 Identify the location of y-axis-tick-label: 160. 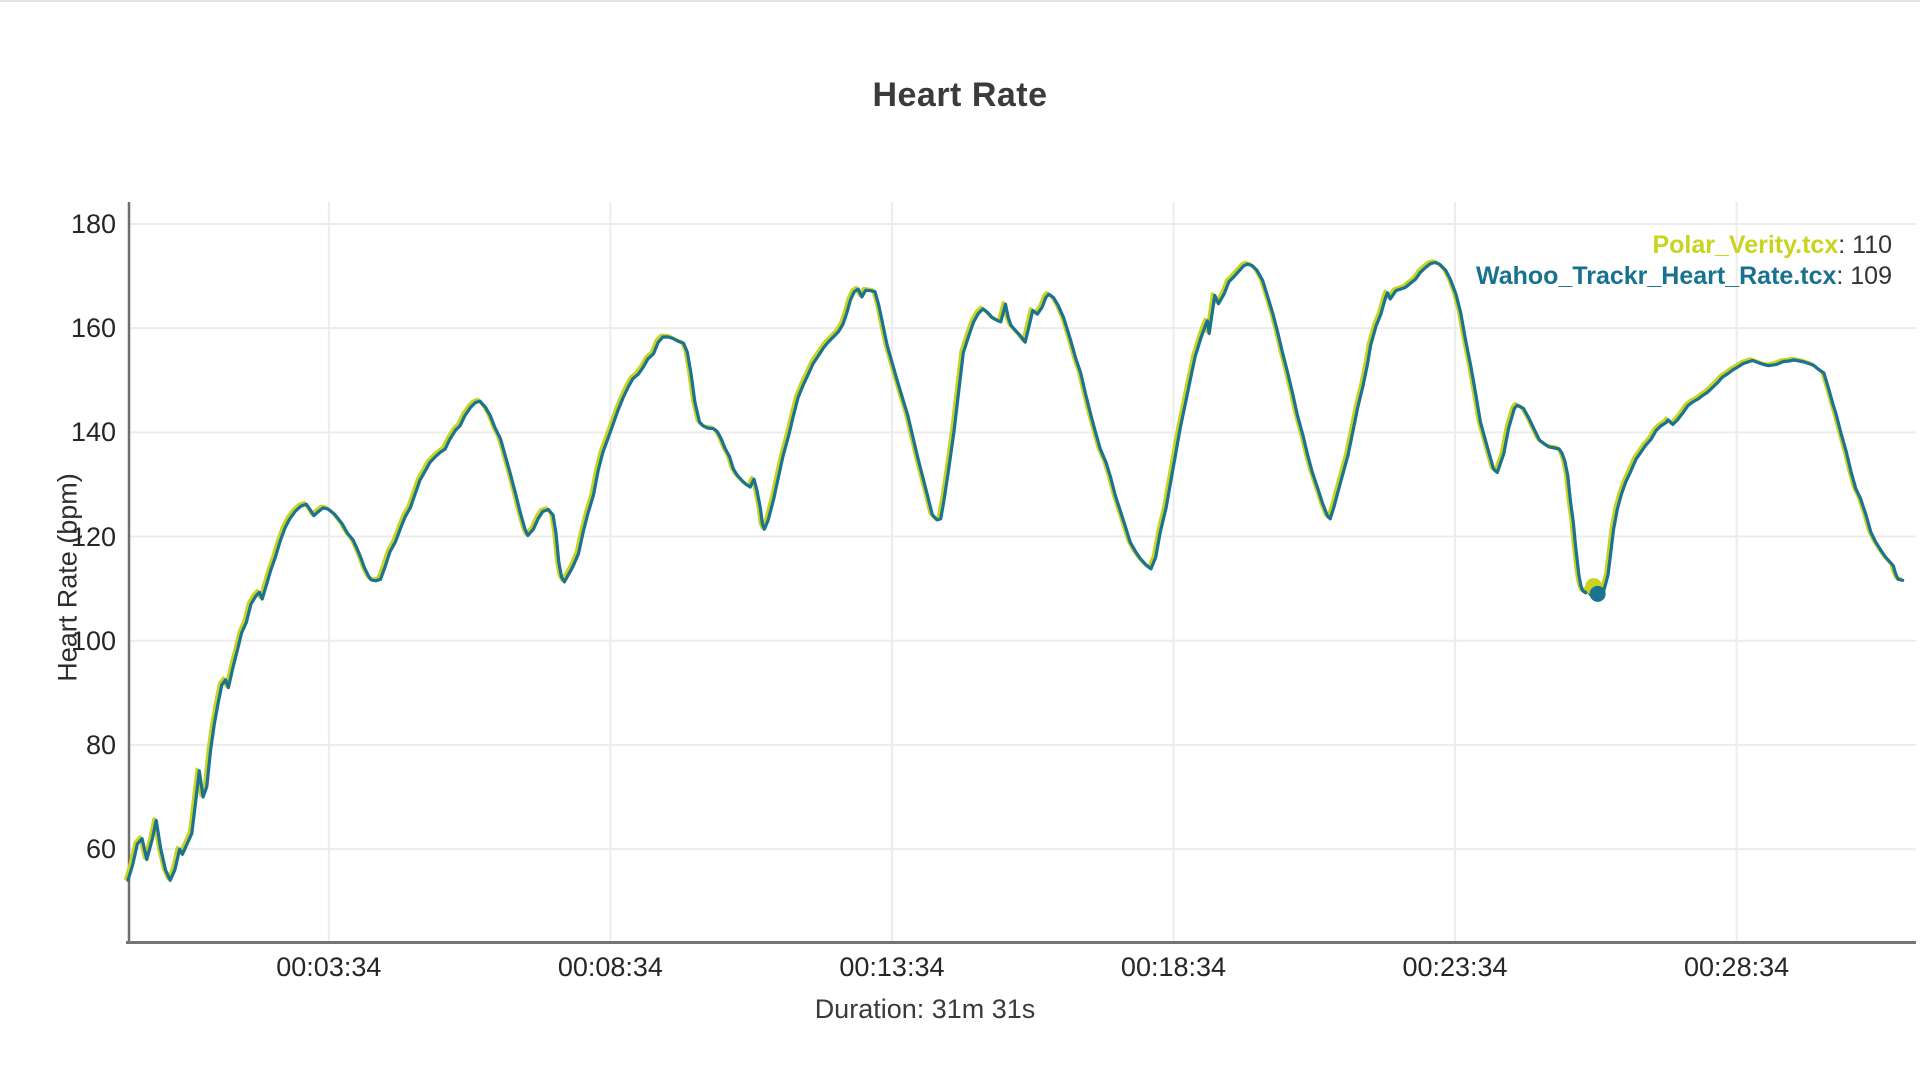
(93, 328).